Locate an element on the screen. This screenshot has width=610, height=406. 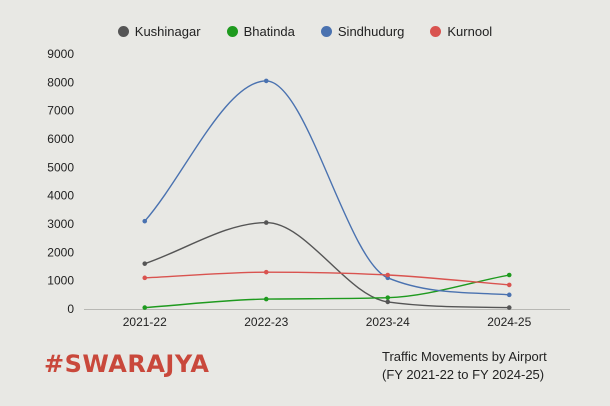
series-line-kurnool is located at coordinates (327, 278).